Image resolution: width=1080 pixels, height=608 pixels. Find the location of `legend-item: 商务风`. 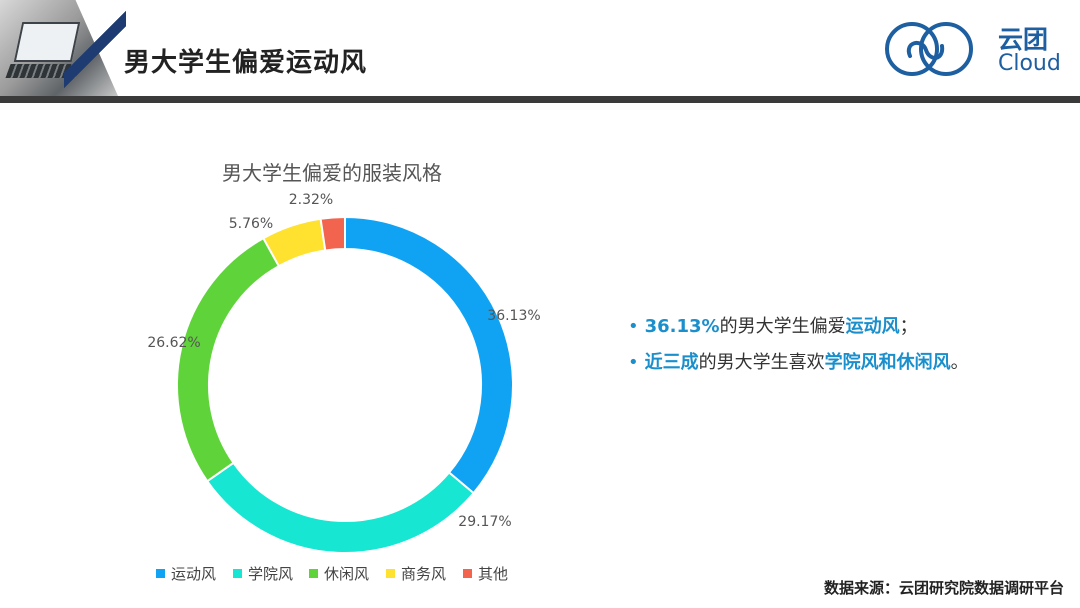

legend-item: 商务风 is located at coordinates (416, 573).